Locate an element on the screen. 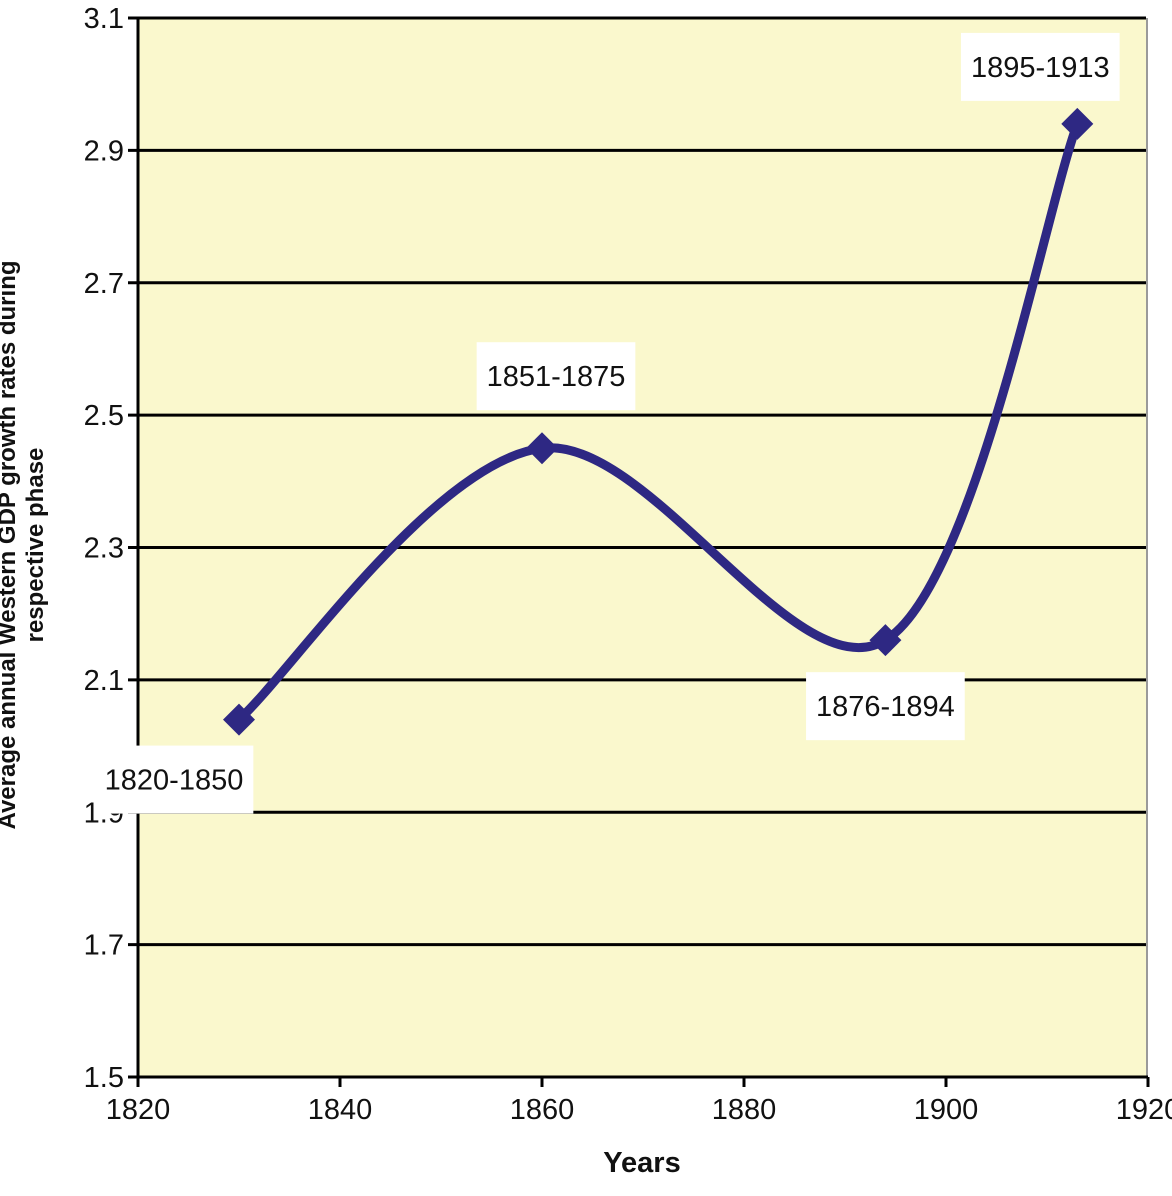 The image size is (1172, 1196). x-tick-label: 1900 is located at coordinates (946, 1110).